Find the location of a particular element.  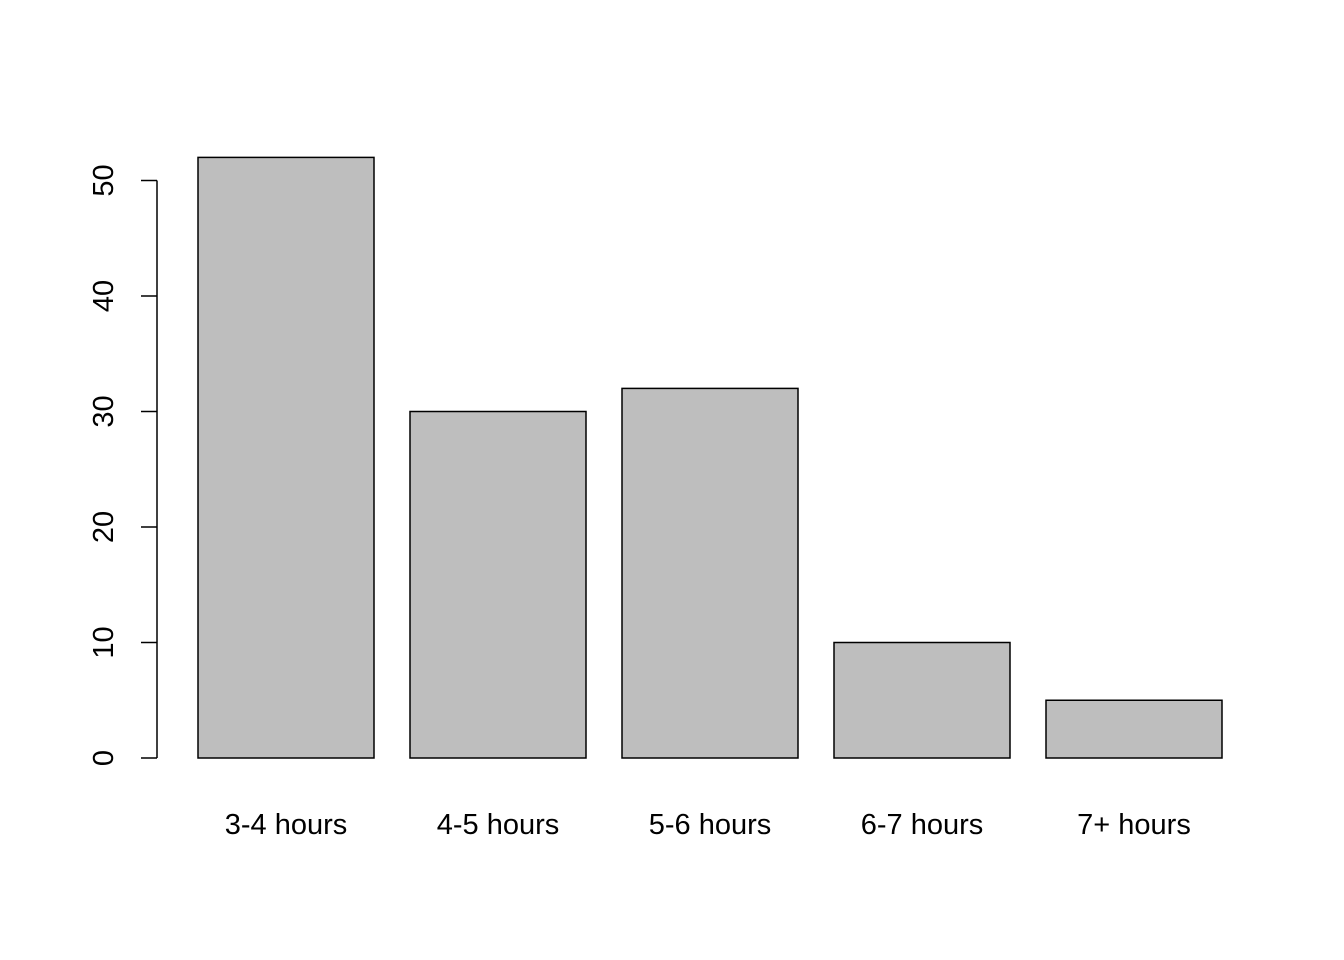

y-tick-label: 30 is located at coordinates (104, 411).